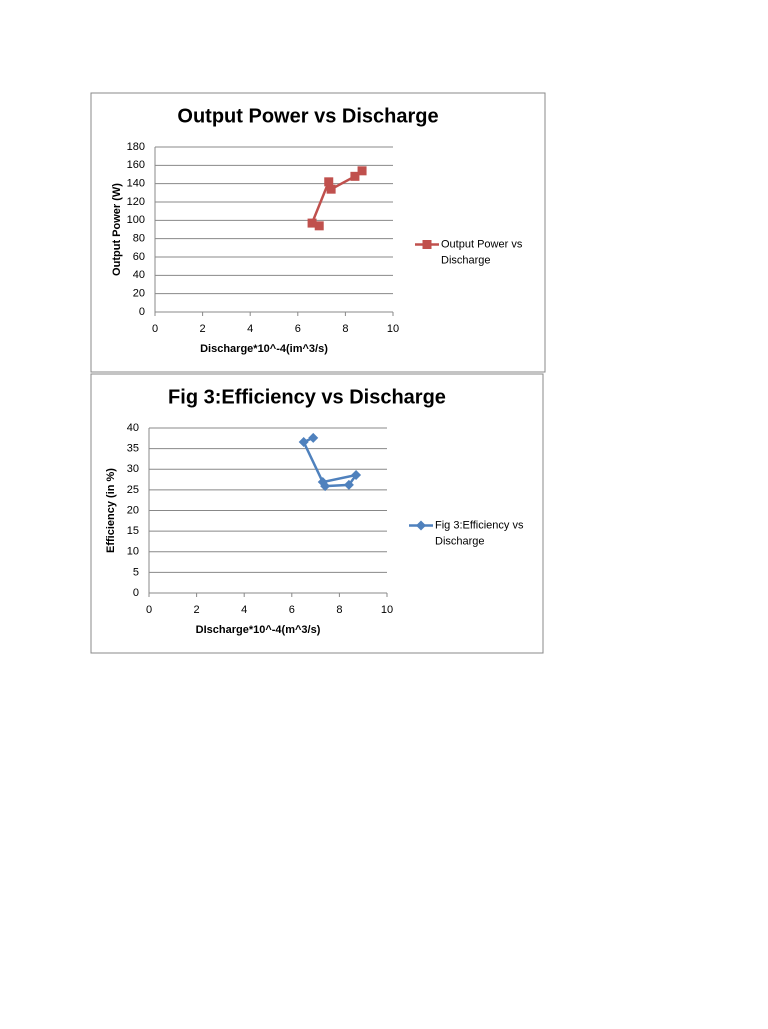 This screenshot has height=1029, width=768. I want to click on y-axis-label: Output Power (W), so click(117, 229).